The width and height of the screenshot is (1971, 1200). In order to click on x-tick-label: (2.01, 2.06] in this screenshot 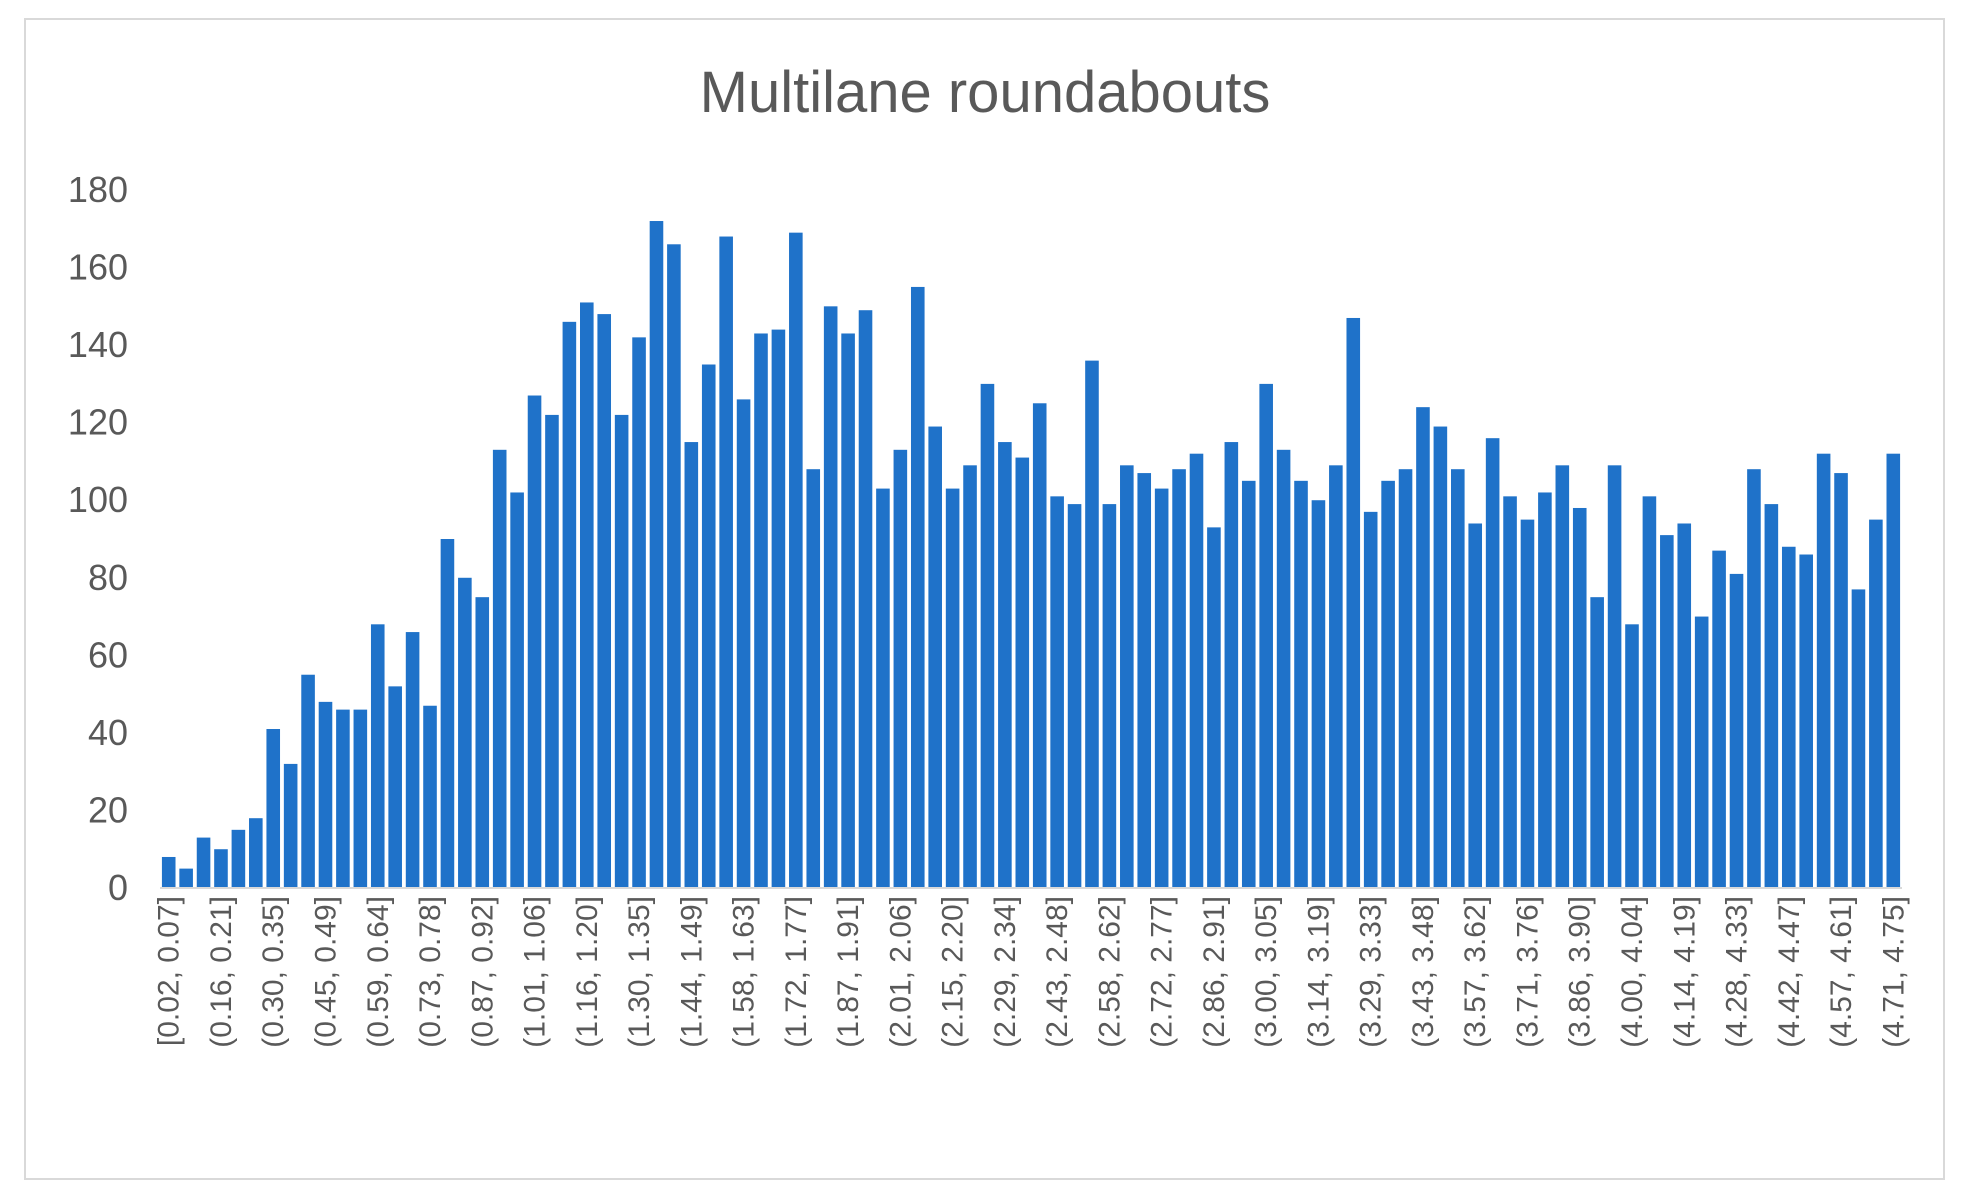, I will do `click(900, 972)`.